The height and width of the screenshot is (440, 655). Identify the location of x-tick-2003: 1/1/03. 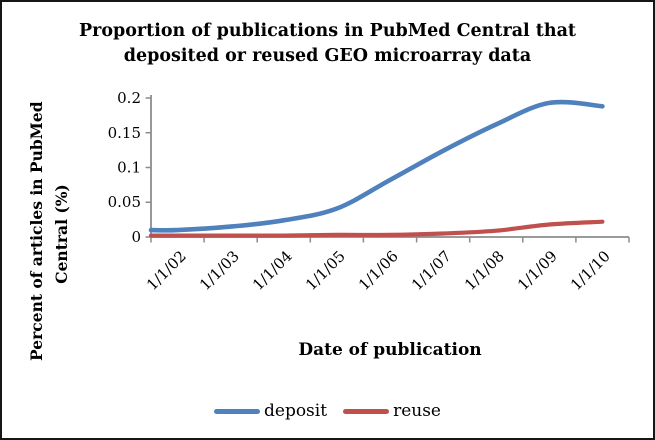
(219, 270).